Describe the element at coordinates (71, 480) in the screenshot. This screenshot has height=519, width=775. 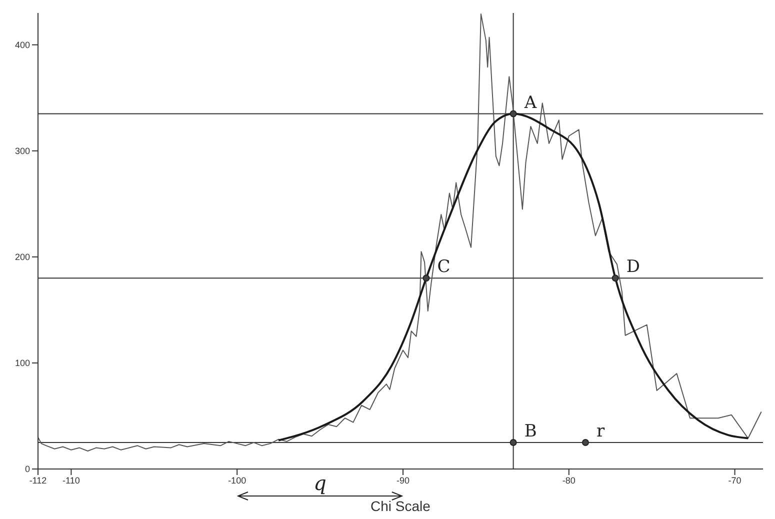
I see `x-tick-label: -110` at that location.